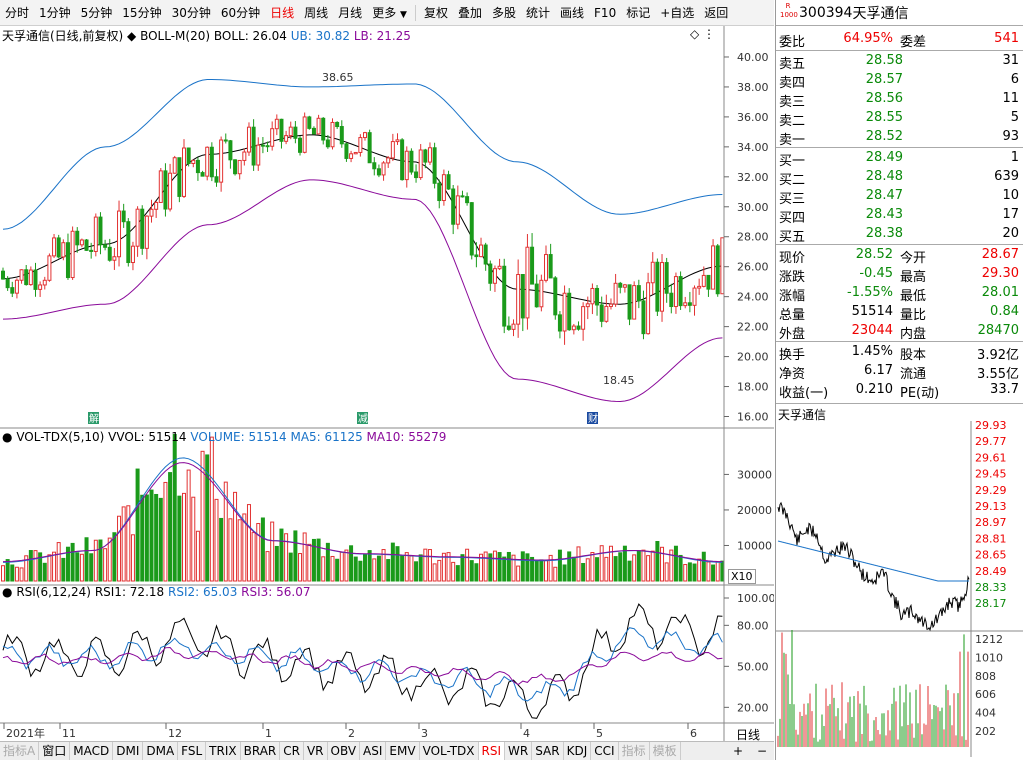  Describe the element at coordinates (762, 751) in the screenshot. I see `zoom-out-icon: −` at that location.